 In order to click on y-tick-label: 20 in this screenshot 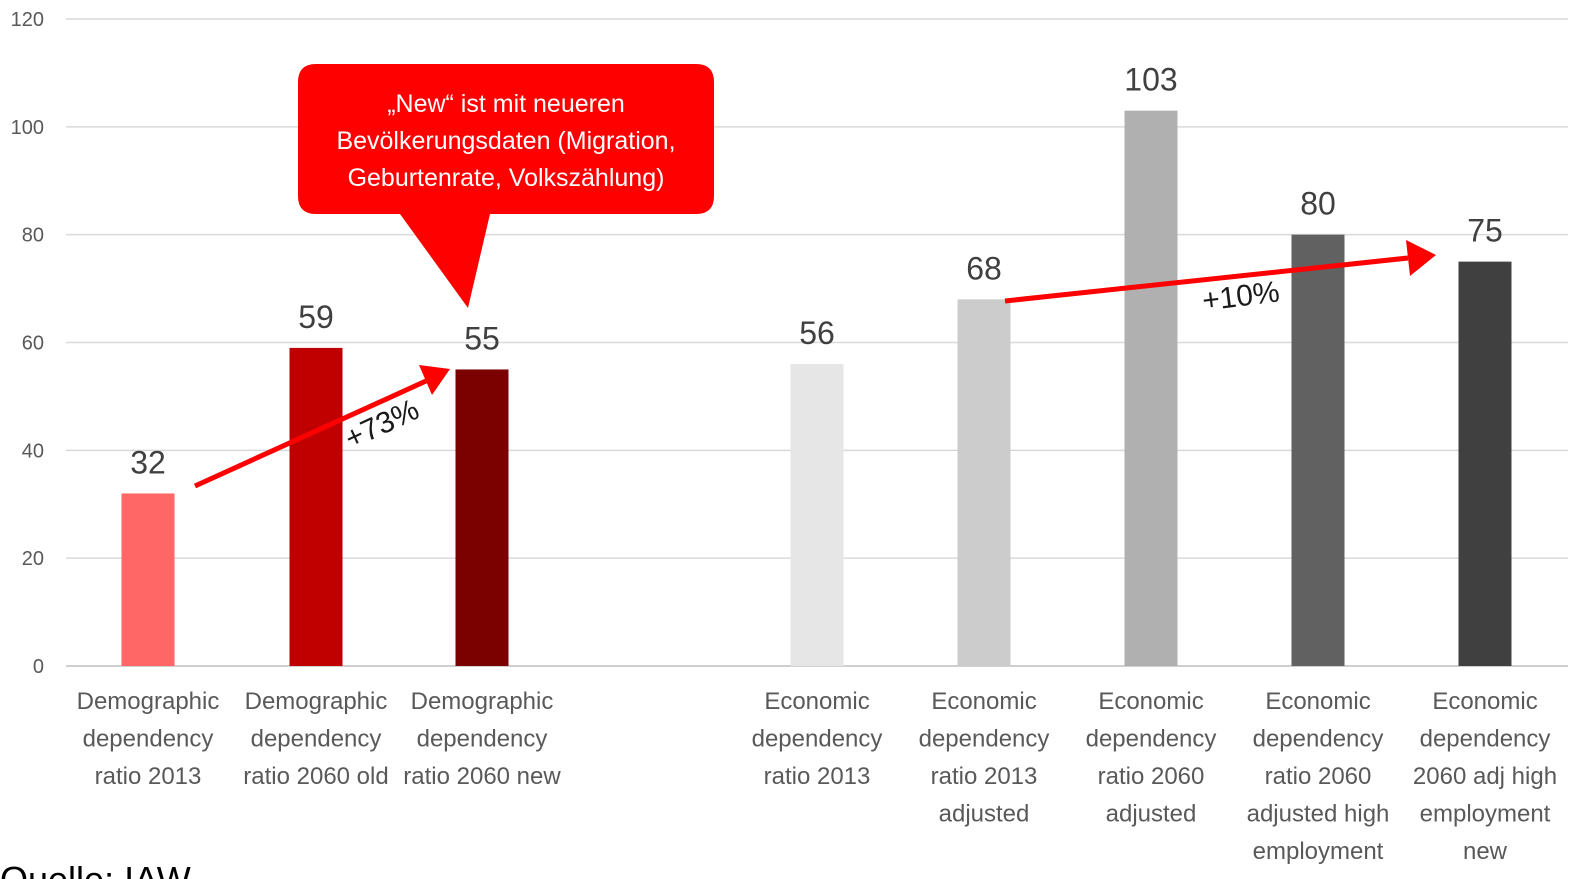, I will do `click(33, 559)`.